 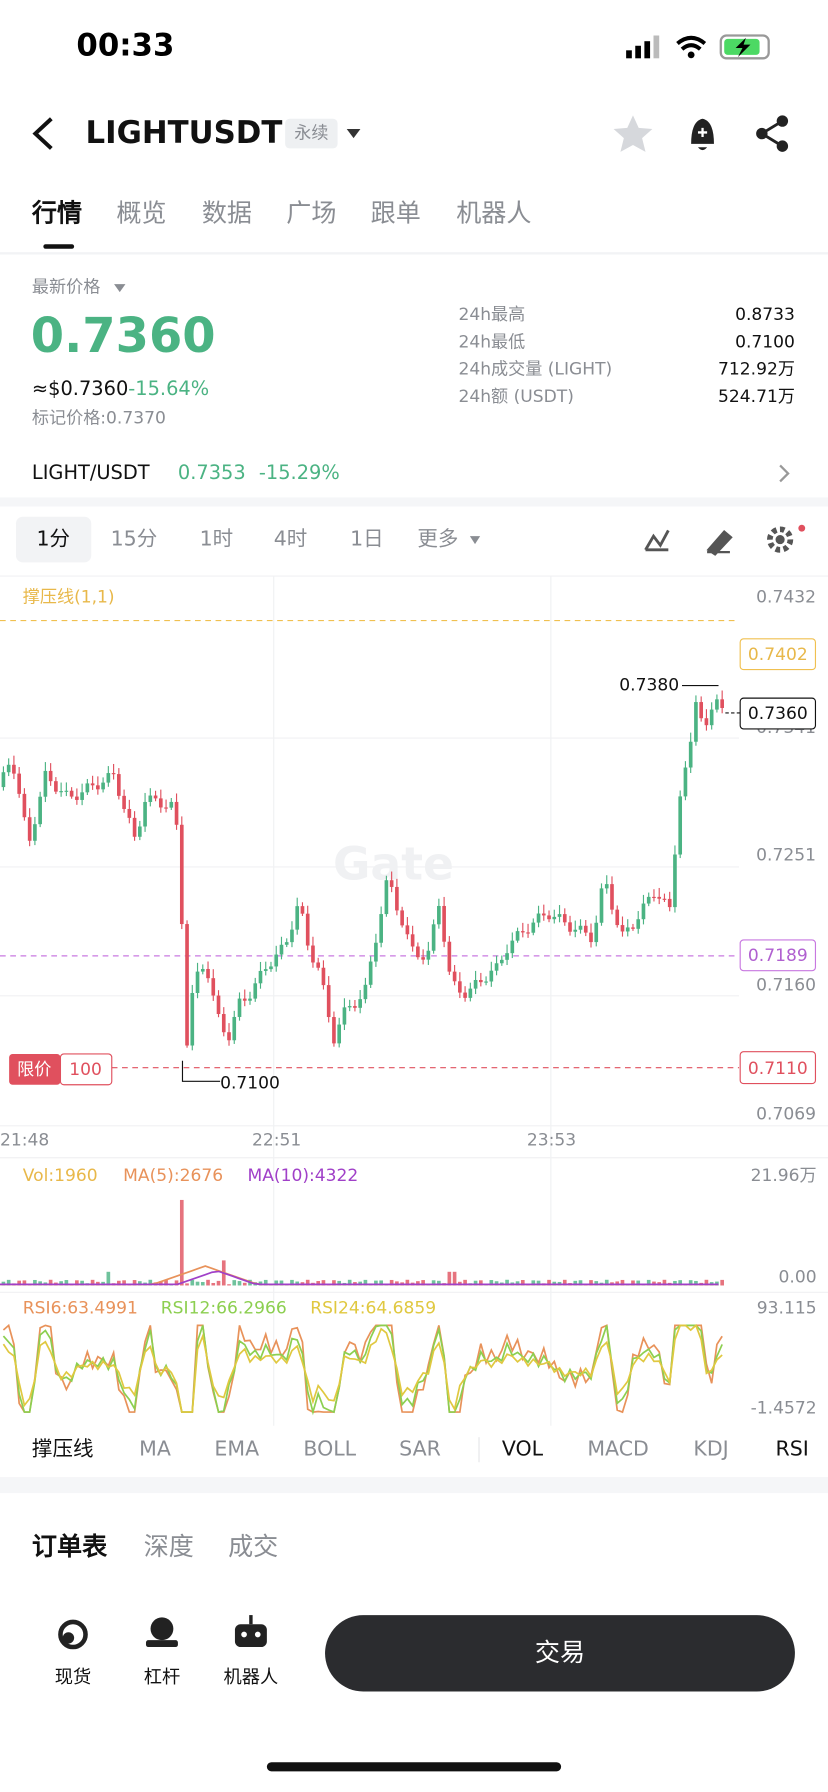 What do you see at coordinates (169, 1546) in the screenshot?
I see `order-tab: 深度` at bounding box center [169, 1546].